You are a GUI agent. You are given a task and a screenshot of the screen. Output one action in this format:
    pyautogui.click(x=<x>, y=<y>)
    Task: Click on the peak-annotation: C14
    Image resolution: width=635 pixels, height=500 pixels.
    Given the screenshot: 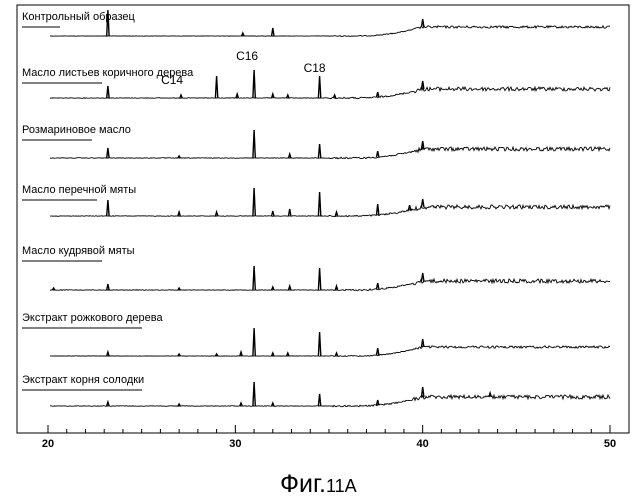 What is the action you would take?
    pyautogui.click(x=172, y=80)
    